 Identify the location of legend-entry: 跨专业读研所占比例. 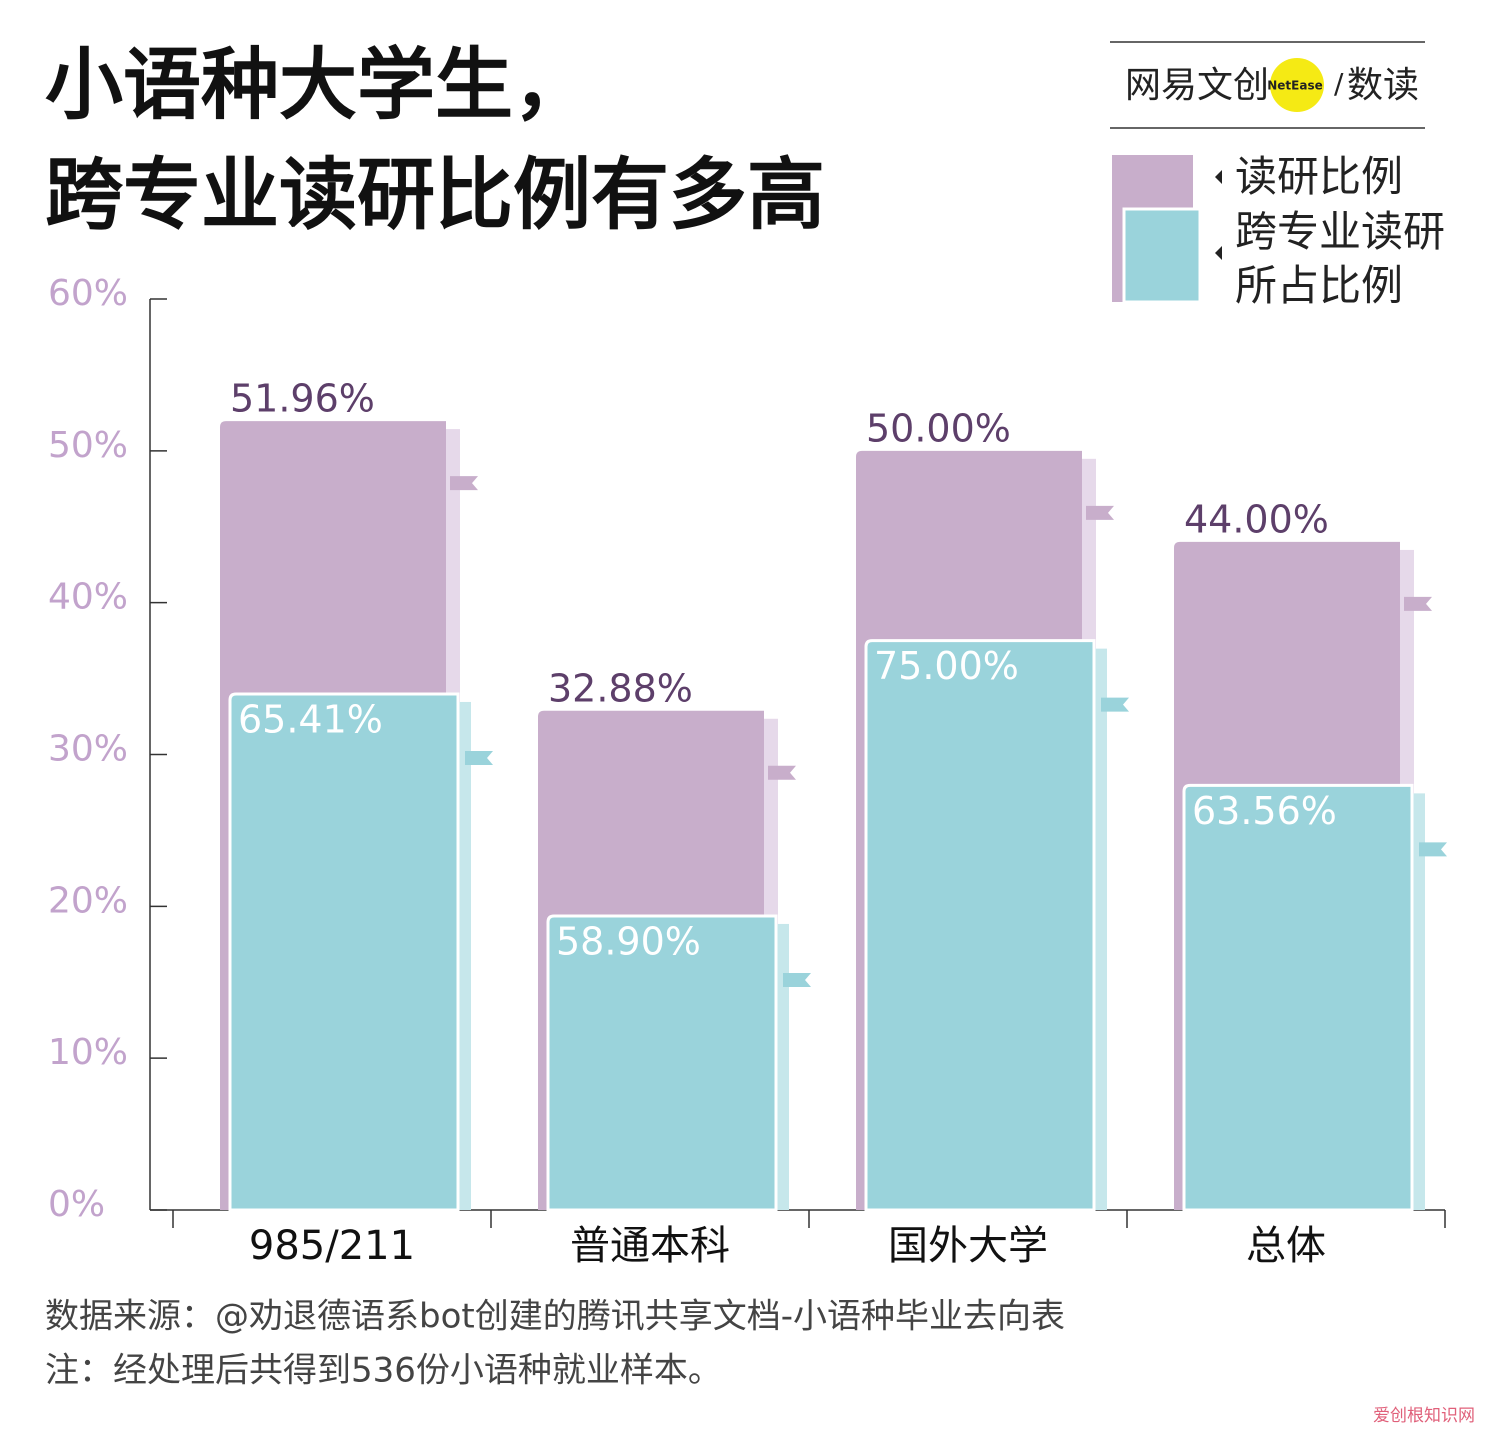
(1340, 258).